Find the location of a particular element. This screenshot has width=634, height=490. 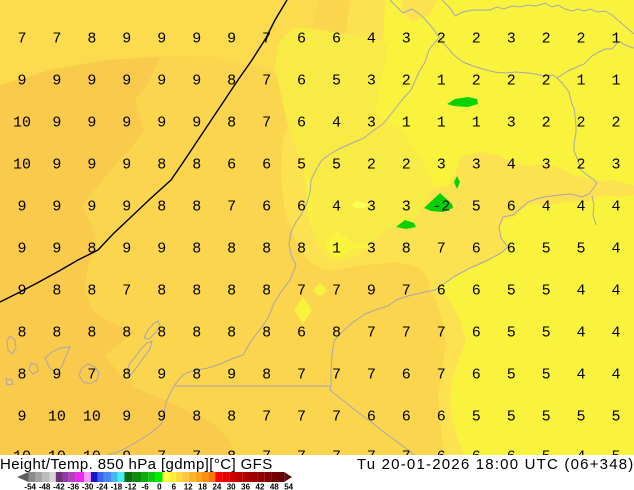

svg-text: -12 is located at coordinates (131, 486).